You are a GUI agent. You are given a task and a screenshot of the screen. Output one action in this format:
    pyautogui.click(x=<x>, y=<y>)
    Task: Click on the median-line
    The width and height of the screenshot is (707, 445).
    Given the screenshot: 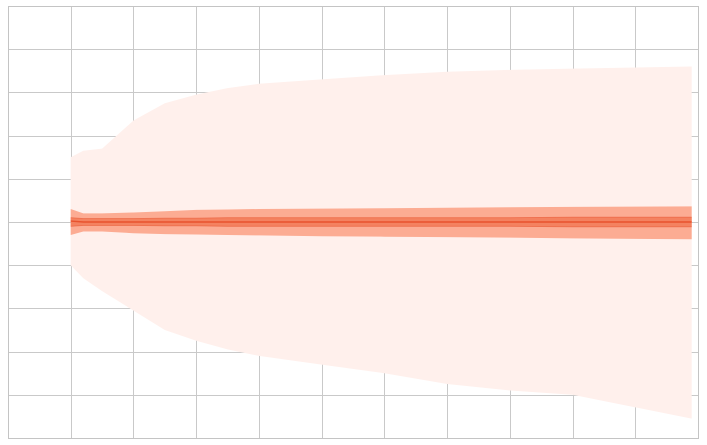 What is the action you would take?
    pyautogui.click(x=381, y=221)
    